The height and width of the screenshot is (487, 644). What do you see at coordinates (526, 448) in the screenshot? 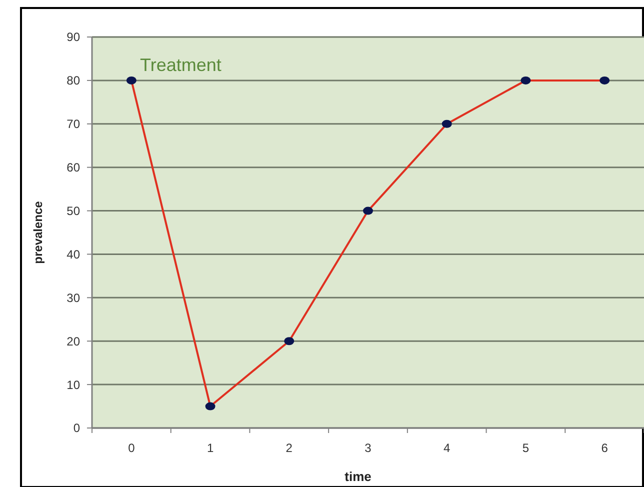
I see `x-tick-label: 5` at bounding box center [526, 448].